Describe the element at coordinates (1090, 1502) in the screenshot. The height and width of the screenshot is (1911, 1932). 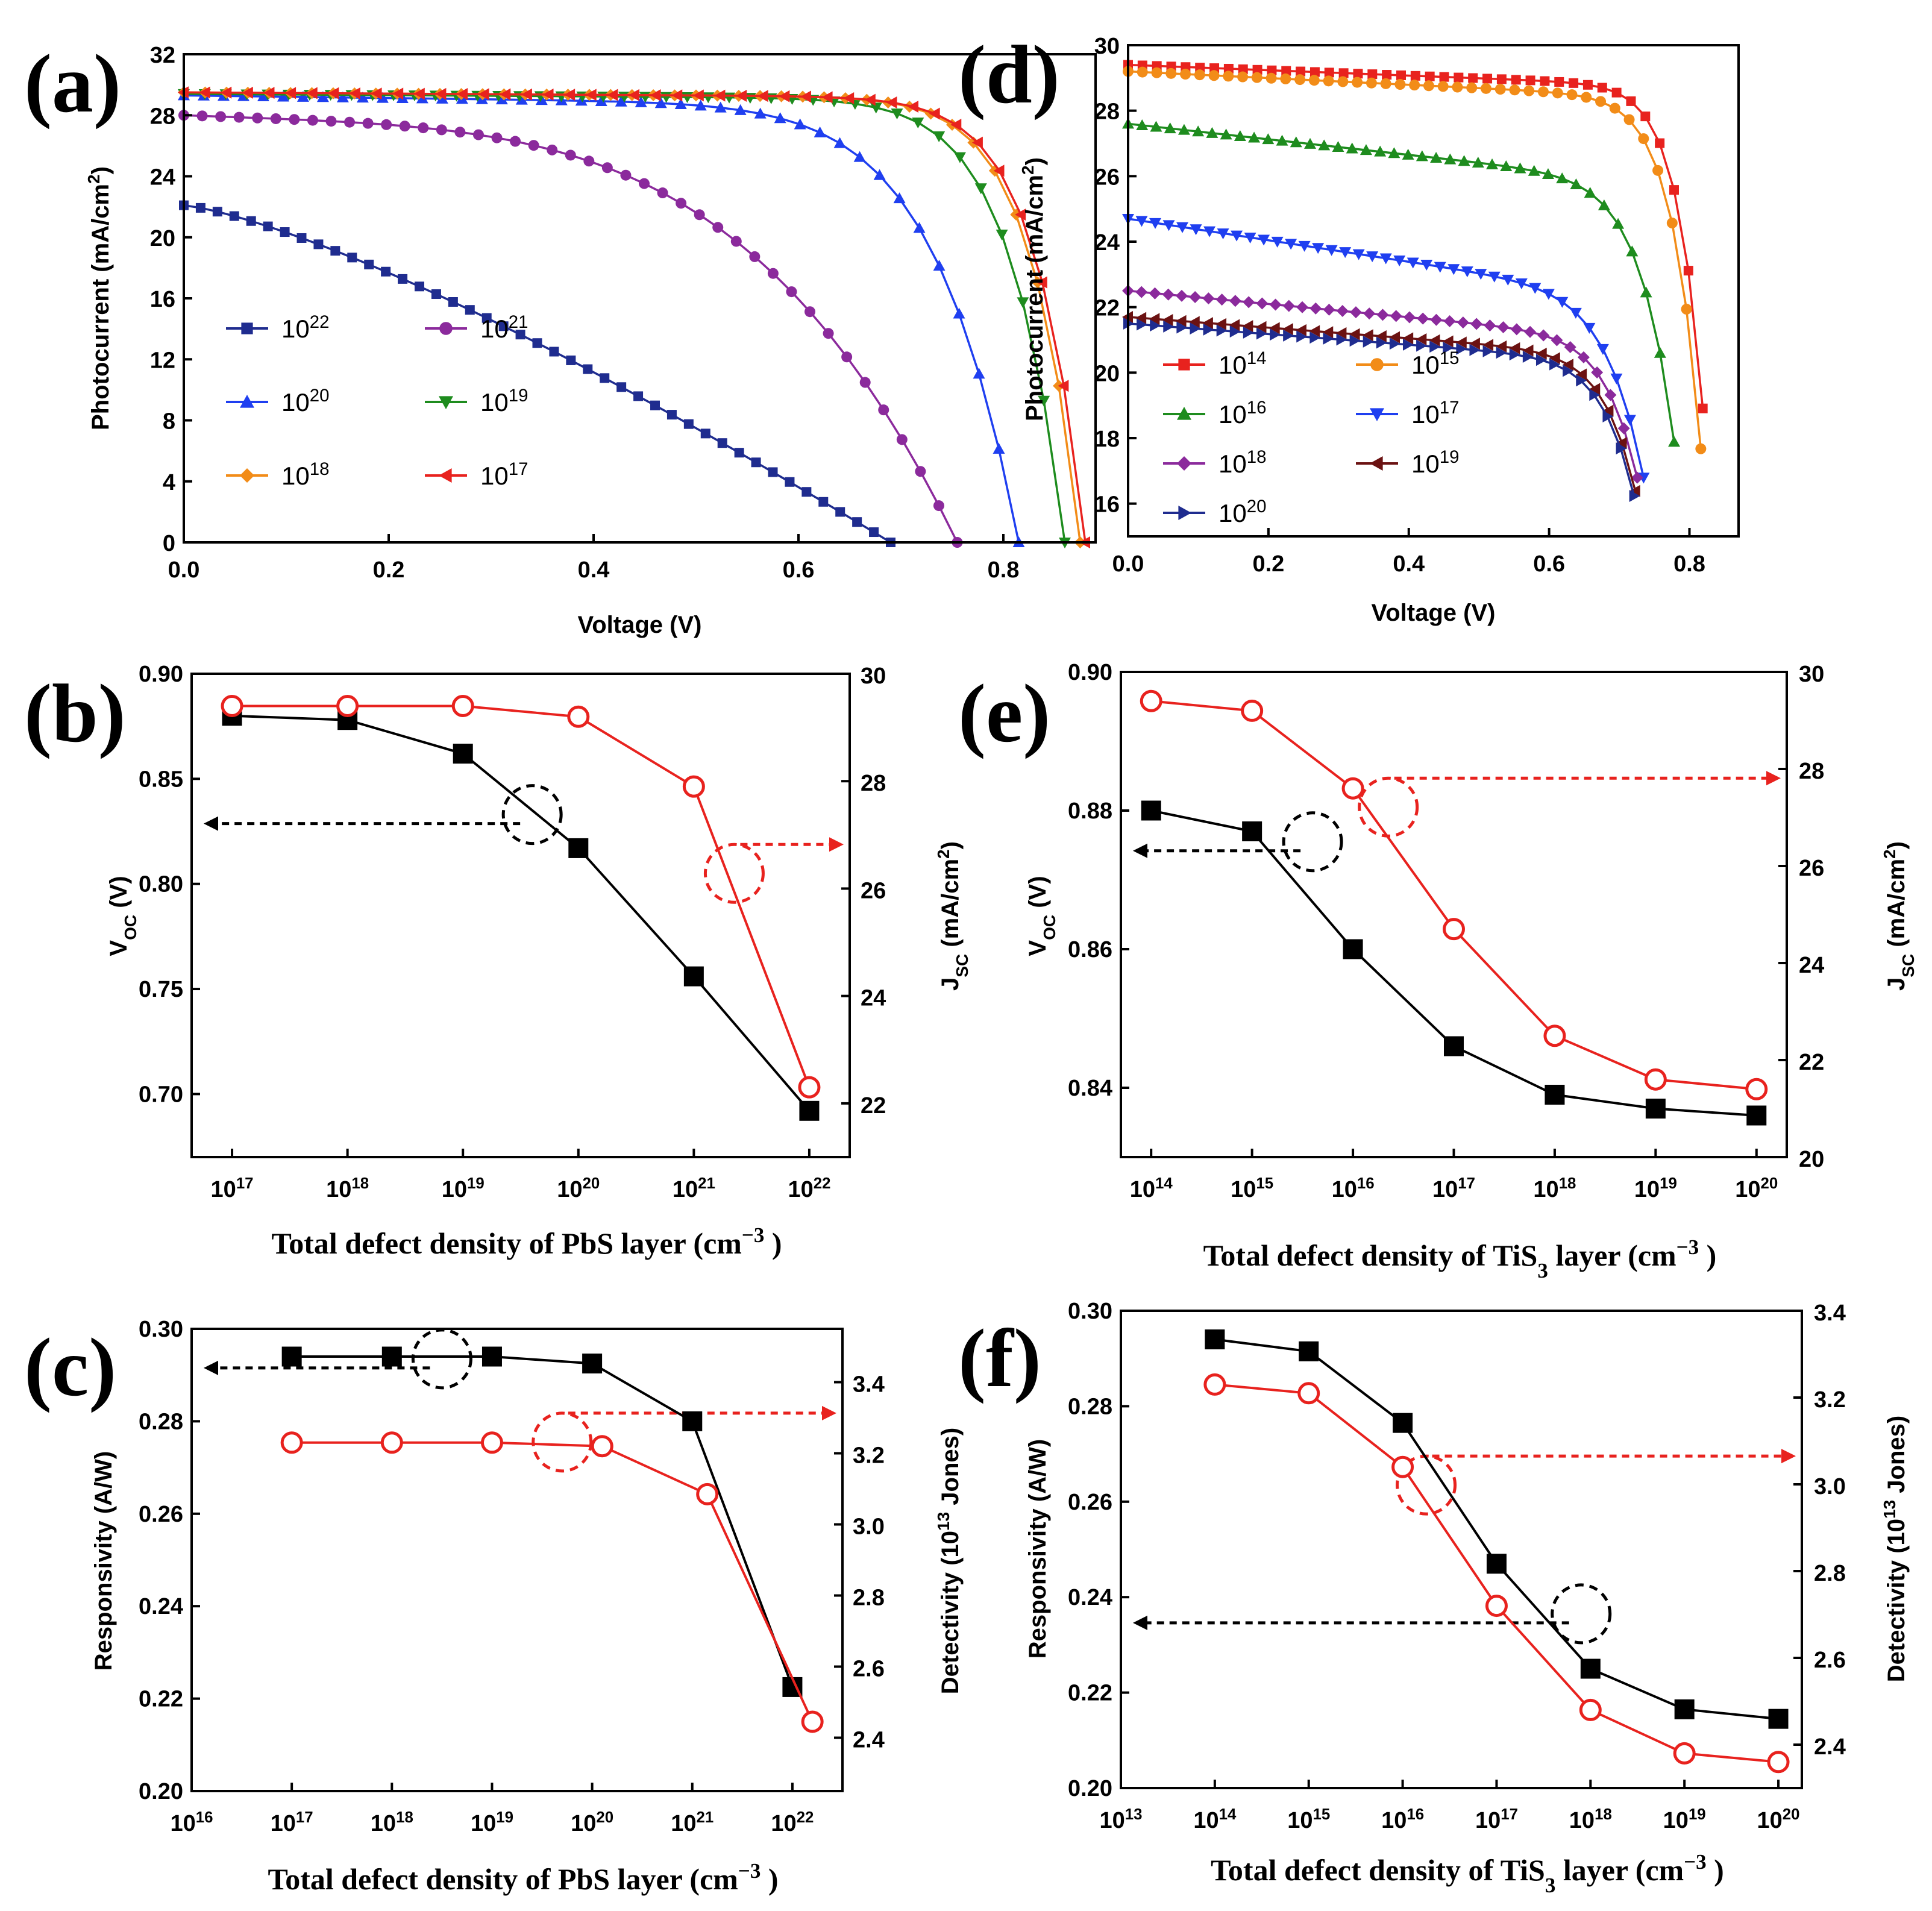
I see `panel-f-ytick-label: 0.26` at that location.